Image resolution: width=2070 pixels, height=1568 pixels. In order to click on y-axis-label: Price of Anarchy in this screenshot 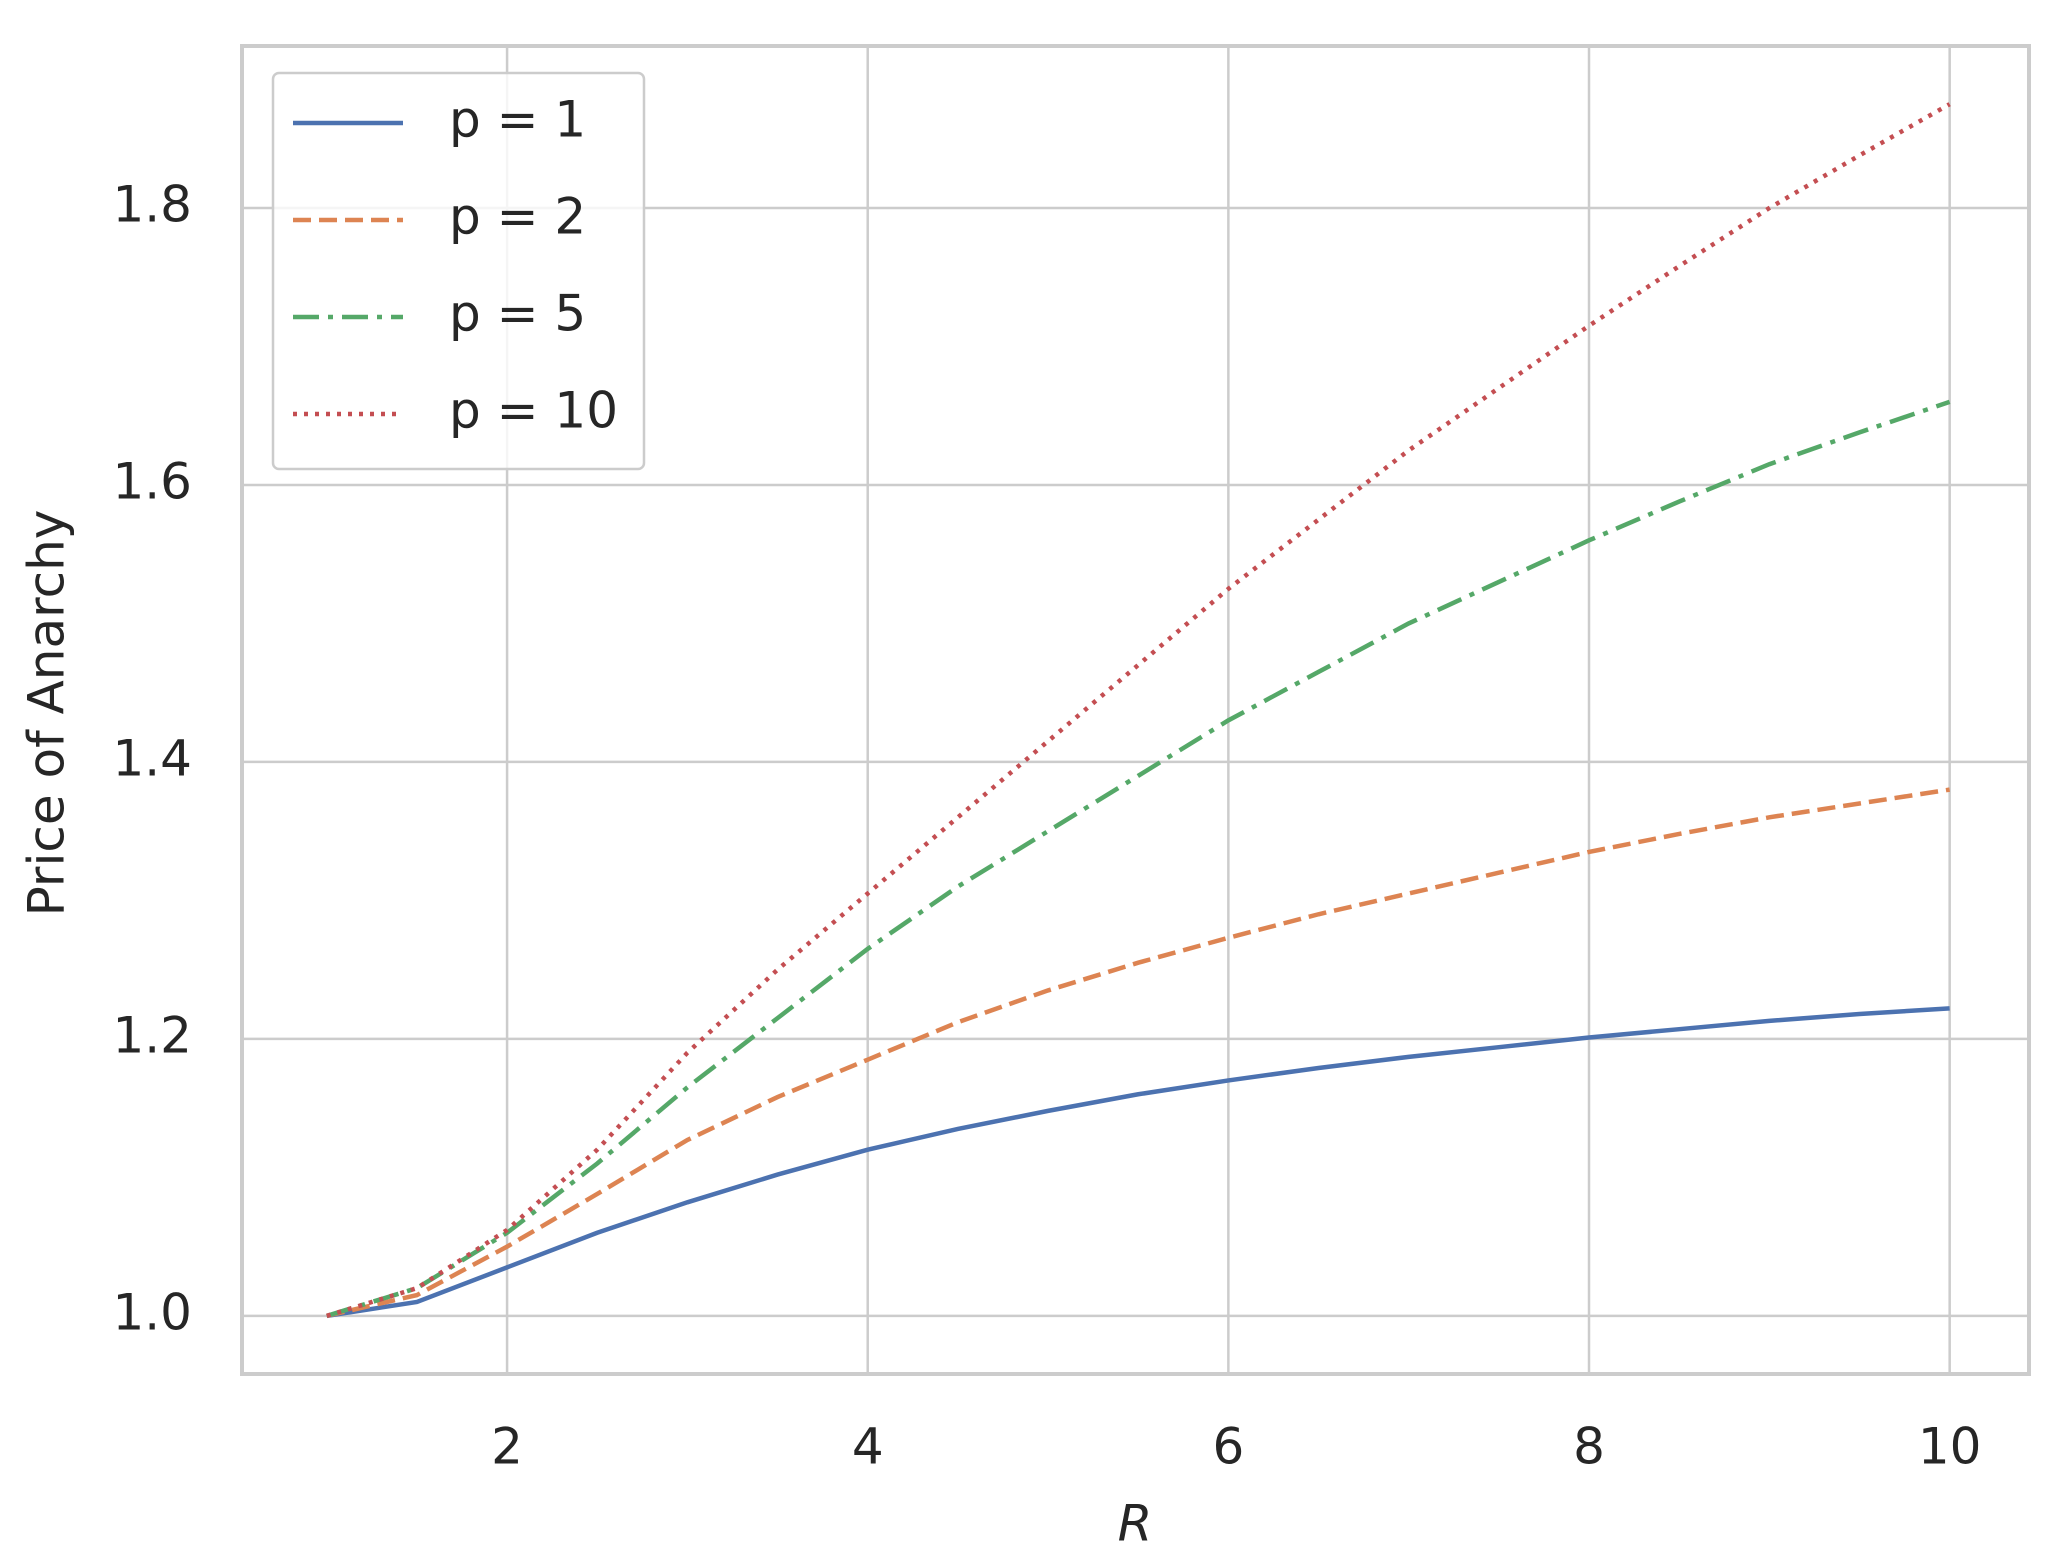, I will do `click(47, 713)`.